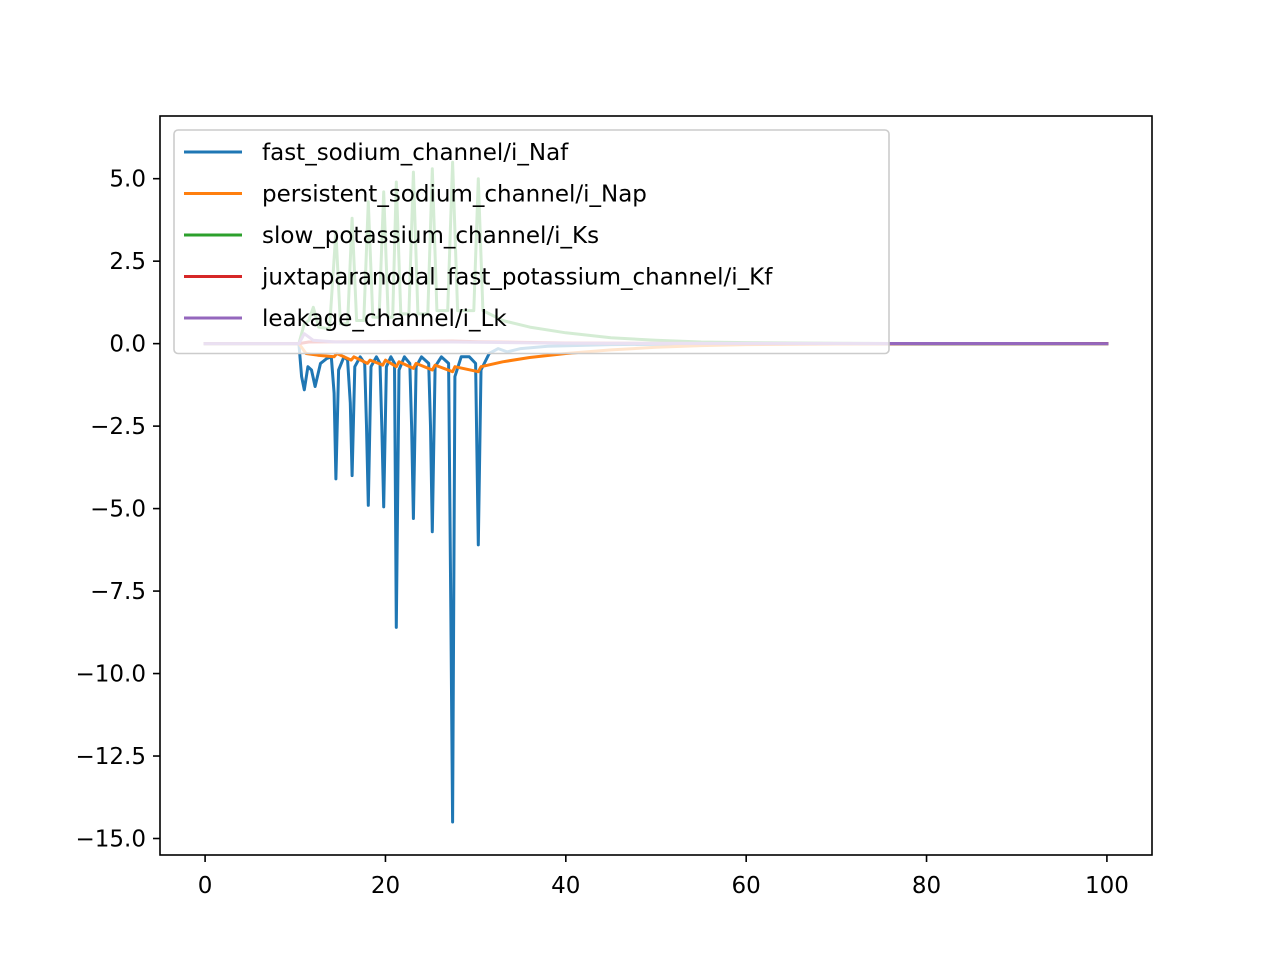  I want to click on y-tick-label: 5.0, so click(127, 180).